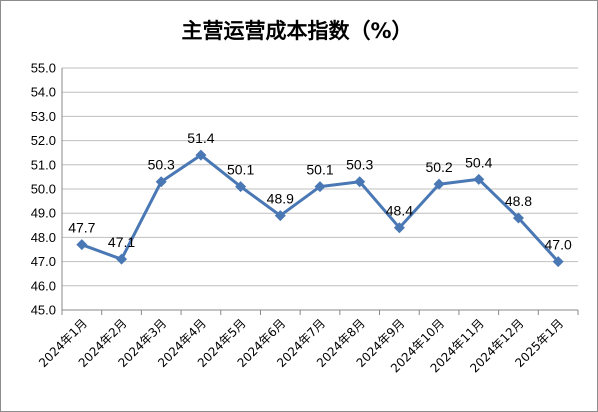  Describe the element at coordinates (43, 310) in the screenshot. I see `y-tick-label: 45.0` at that location.